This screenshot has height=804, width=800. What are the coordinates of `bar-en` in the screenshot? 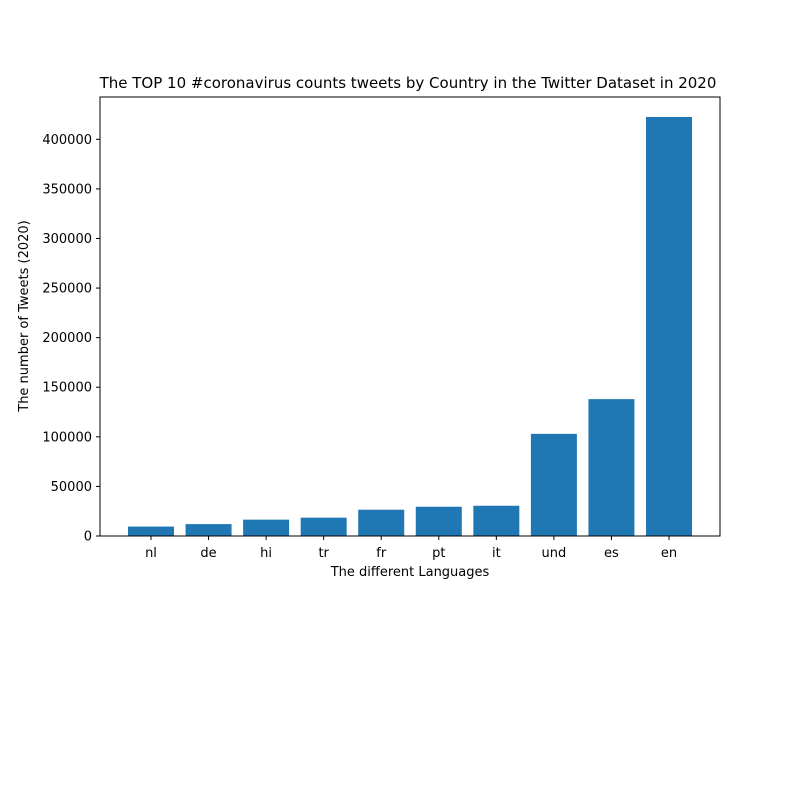 It's located at (669, 326).